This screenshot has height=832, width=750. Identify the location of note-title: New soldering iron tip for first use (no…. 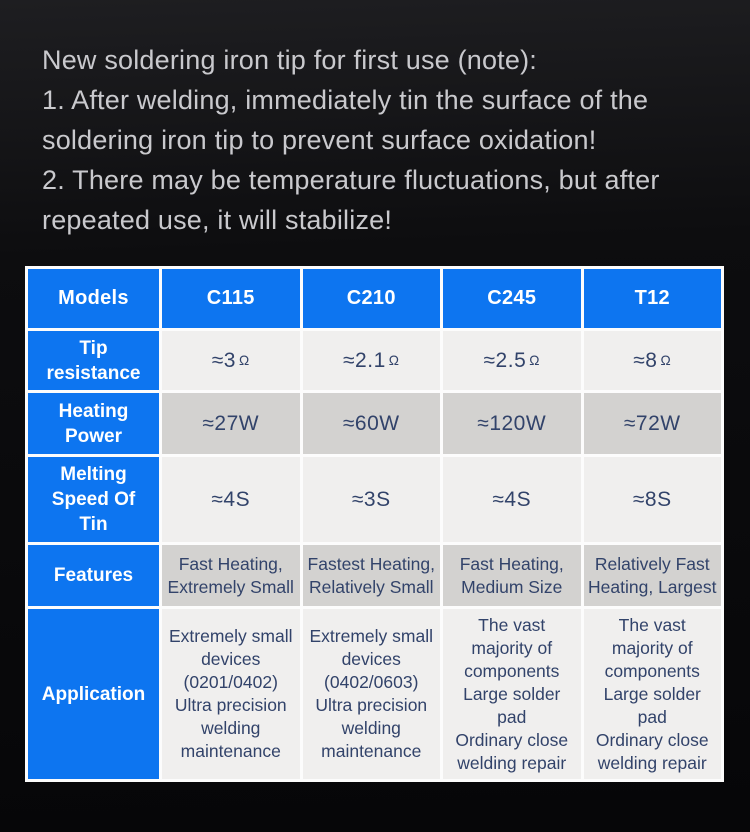
(289, 60).